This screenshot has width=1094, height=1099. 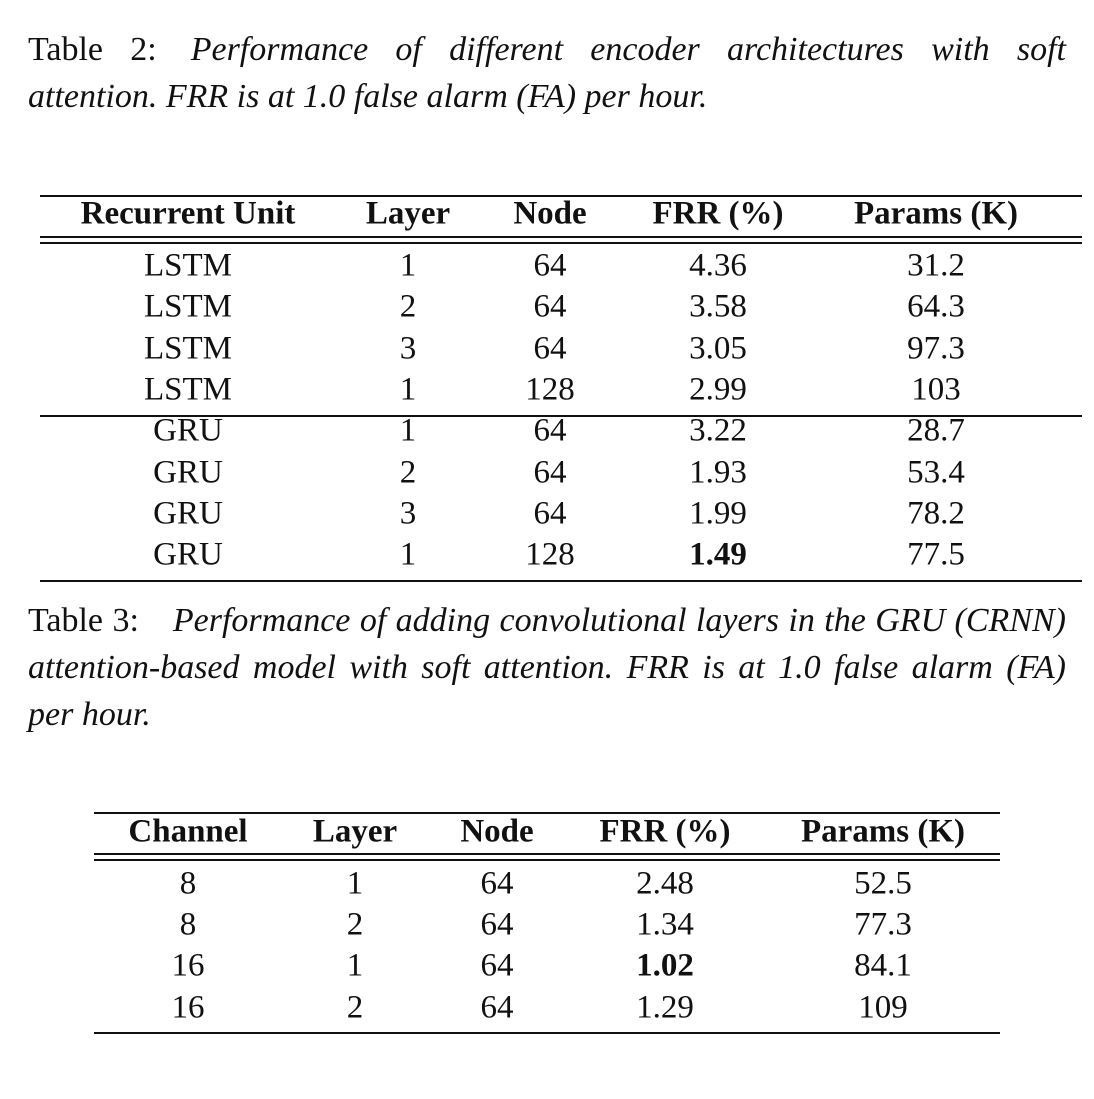 What do you see at coordinates (665, 965) in the screenshot?
I see `table-cell: 1.02` at bounding box center [665, 965].